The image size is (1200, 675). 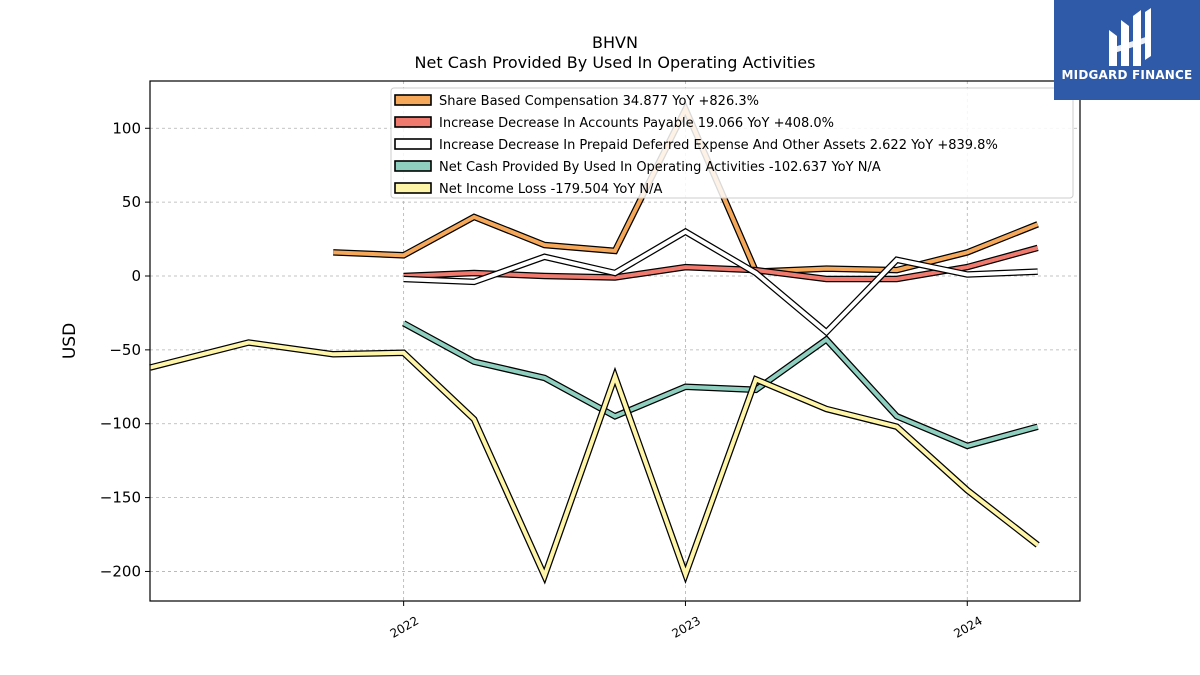 What do you see at coordinates (131, 202) in the screenshot?
I see `y-tick-label: 50` at bounding box center [131, 202].